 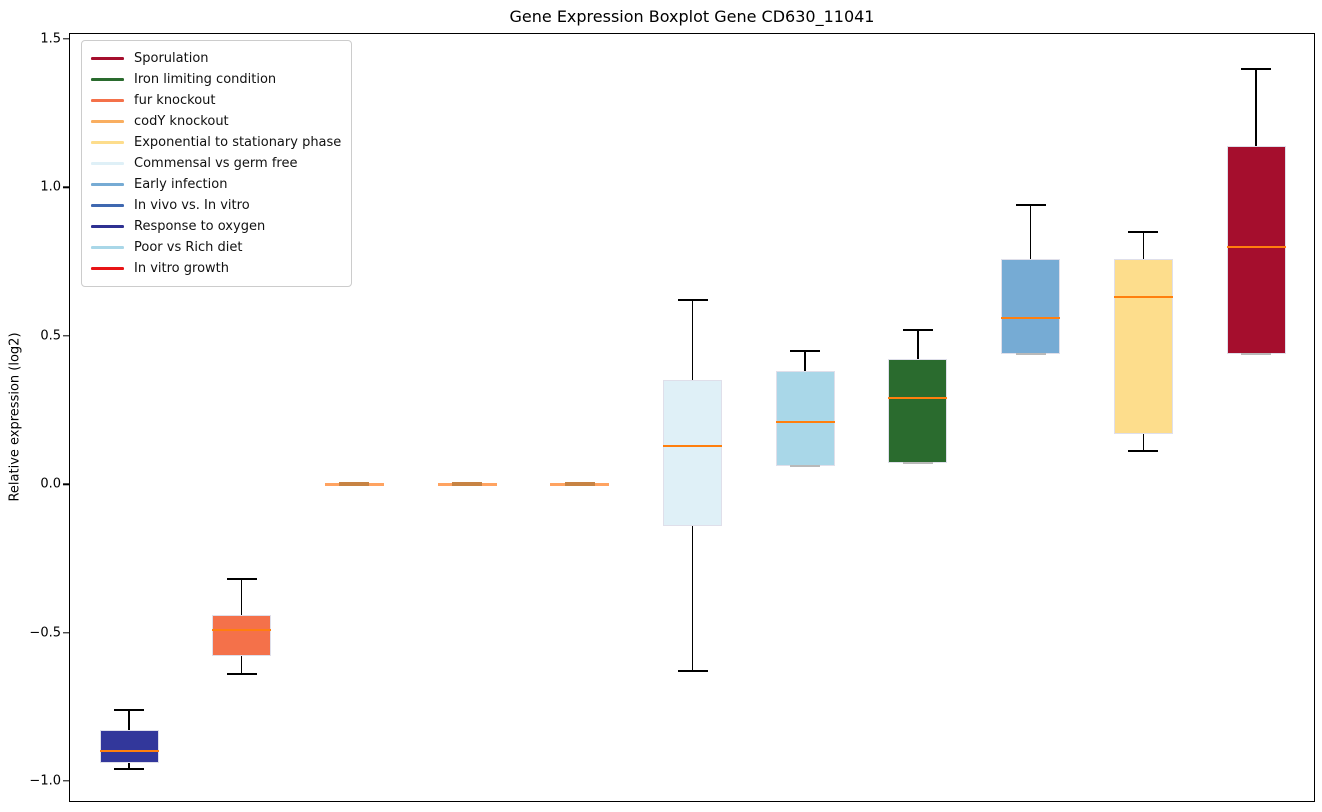 What do you see at coordinates (238, 142) in the screenshot?
I see `legend-label: Exponential to stationary phase` at bounding box center [238, 142].